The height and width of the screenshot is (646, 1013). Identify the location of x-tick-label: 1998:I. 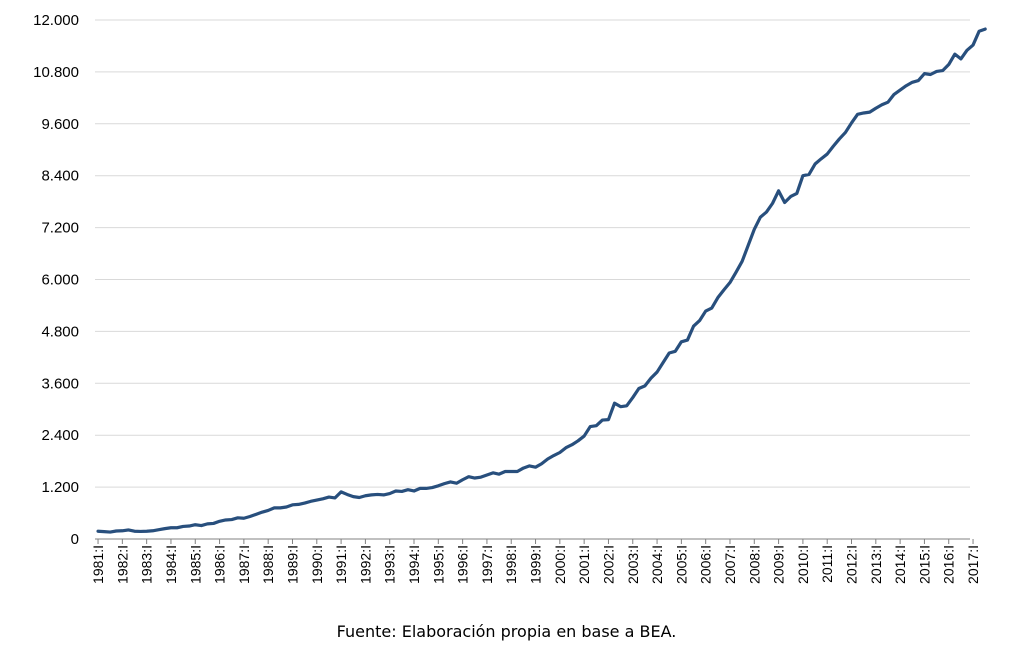
(511, 564).